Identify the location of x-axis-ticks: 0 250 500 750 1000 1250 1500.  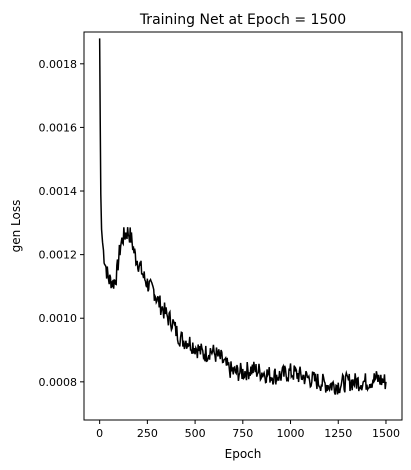
(248, 430).